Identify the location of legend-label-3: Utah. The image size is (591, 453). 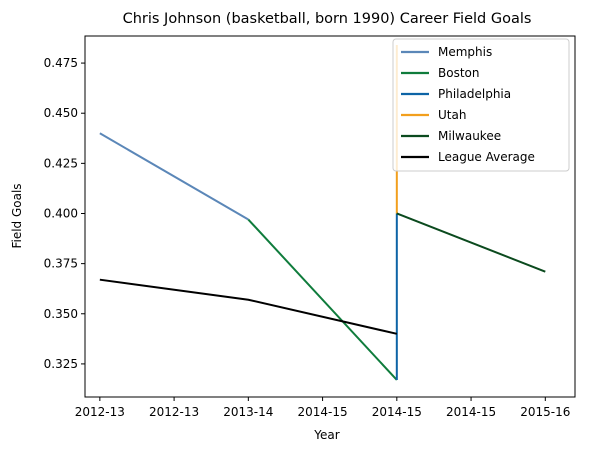
(452, 115).